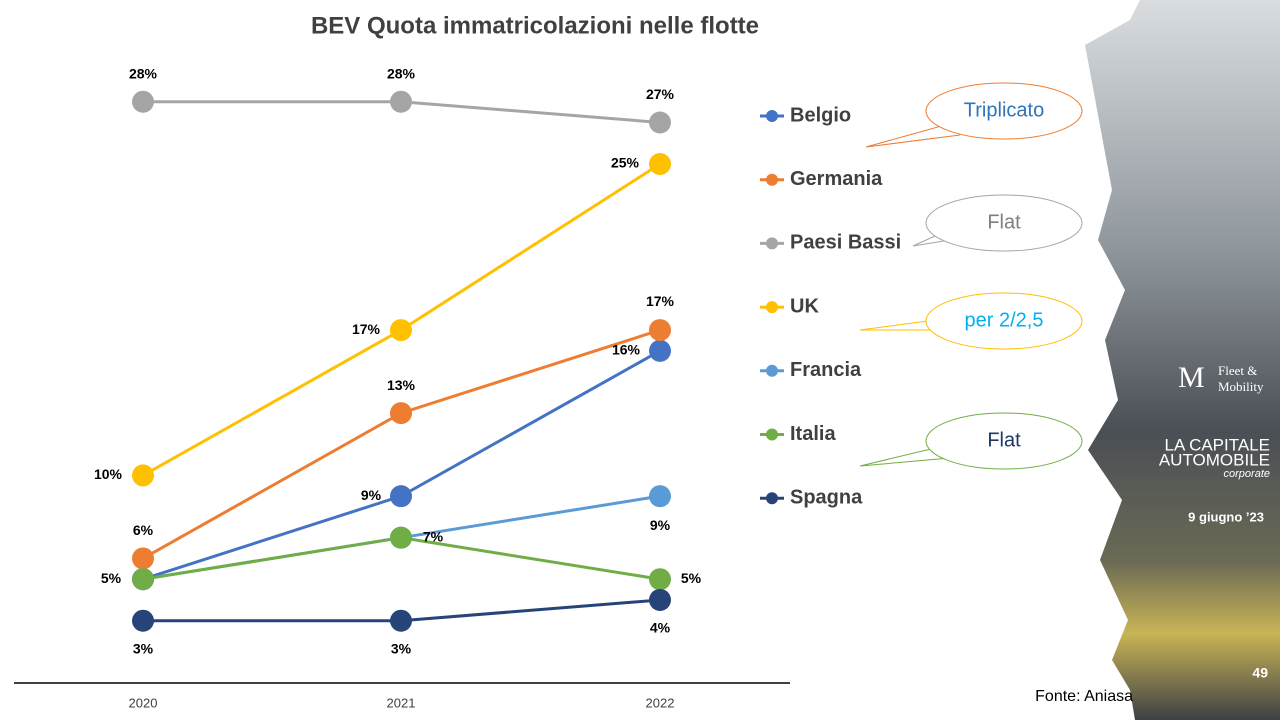  What do you see at coordinates (1084, 696) in the screenshot?
I see `source: Fonte: Aniasa` at bounding box center [1084, 696].